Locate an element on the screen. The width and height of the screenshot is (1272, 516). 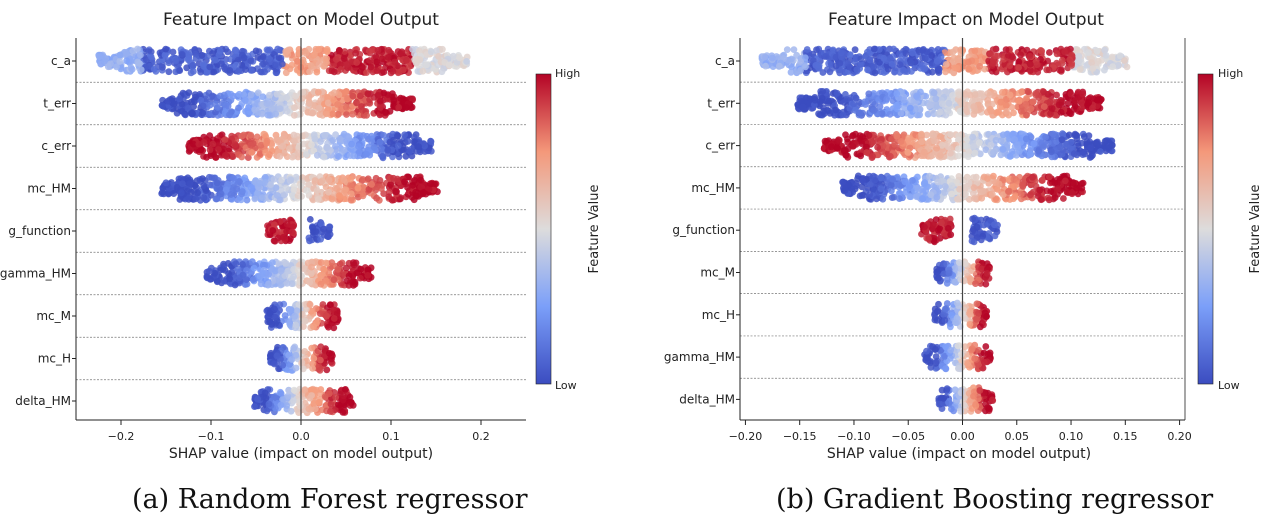
beeswarm-row-mc_HM is located at coordinates (299, 188).